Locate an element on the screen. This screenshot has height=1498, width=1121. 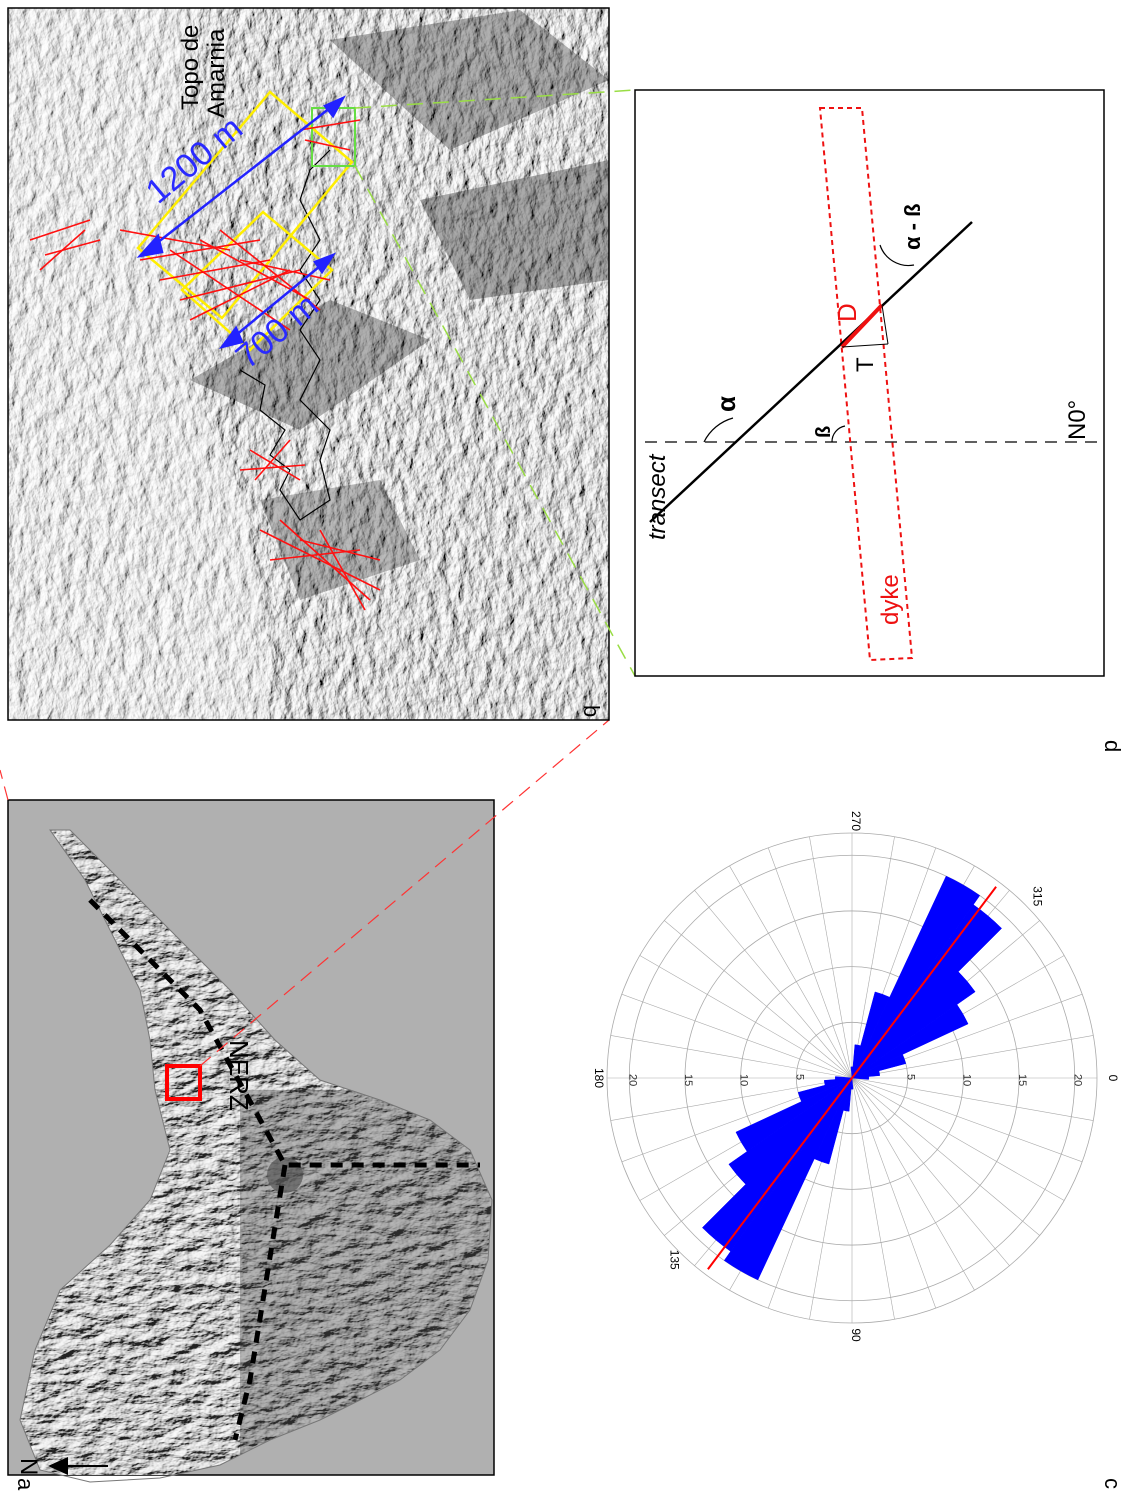
rift-axis-nw is located at coordinates (260, 1302).